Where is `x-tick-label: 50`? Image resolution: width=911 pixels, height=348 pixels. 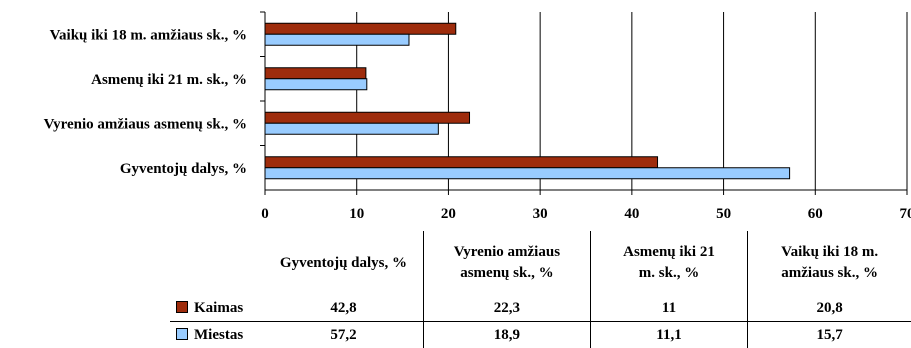 x-tick-label: 50 is located at coordinates (723, 214).